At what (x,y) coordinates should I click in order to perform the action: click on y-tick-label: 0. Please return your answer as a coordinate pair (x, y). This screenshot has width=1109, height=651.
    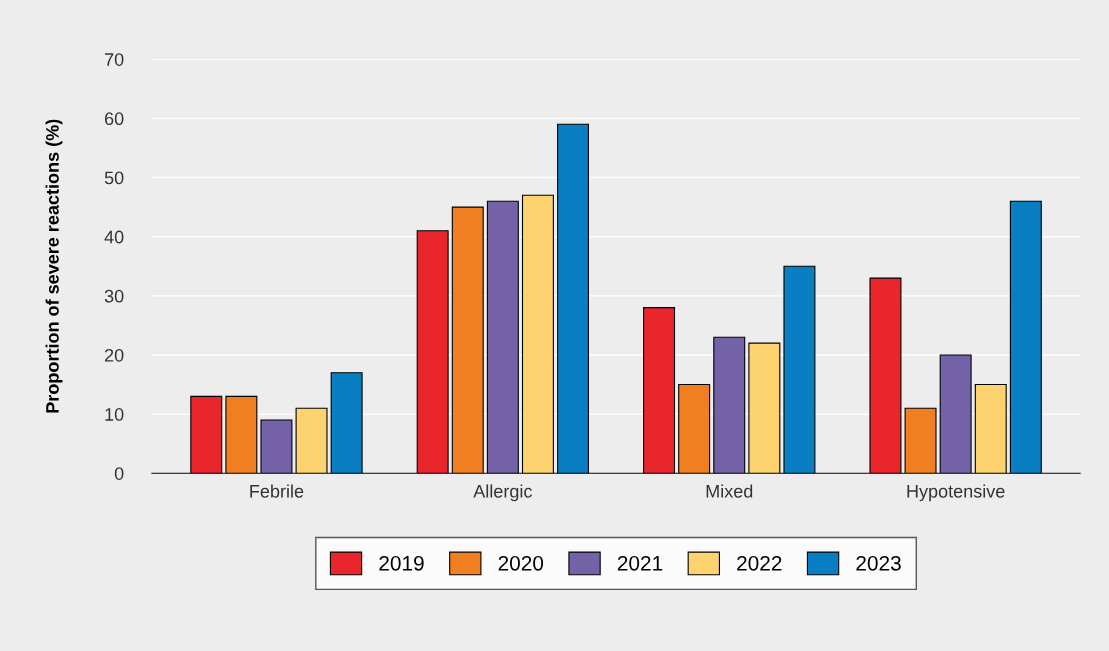
    Looking at the image, I should click on (119, 473).